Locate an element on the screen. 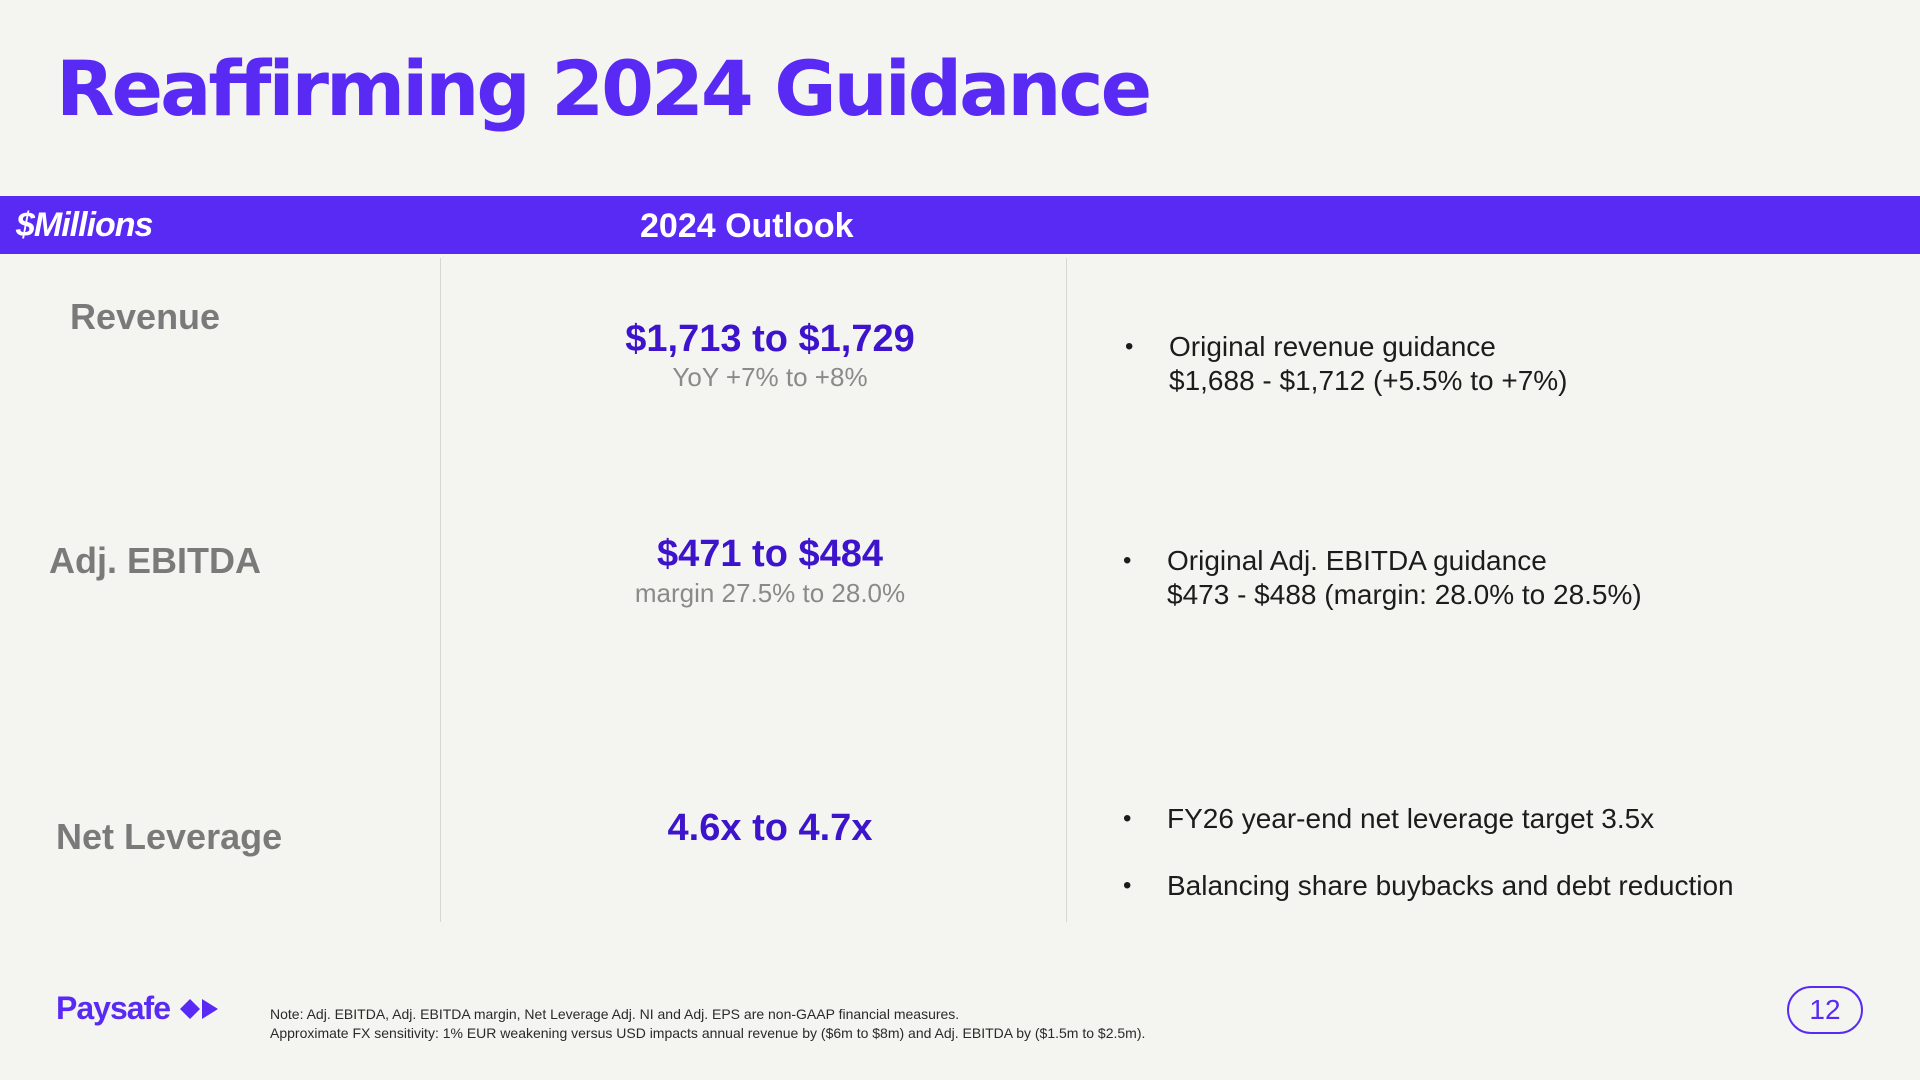  row-sub-adj-ebitda: margin 27.5% to 28.0% is located at coordinates (770, 593).